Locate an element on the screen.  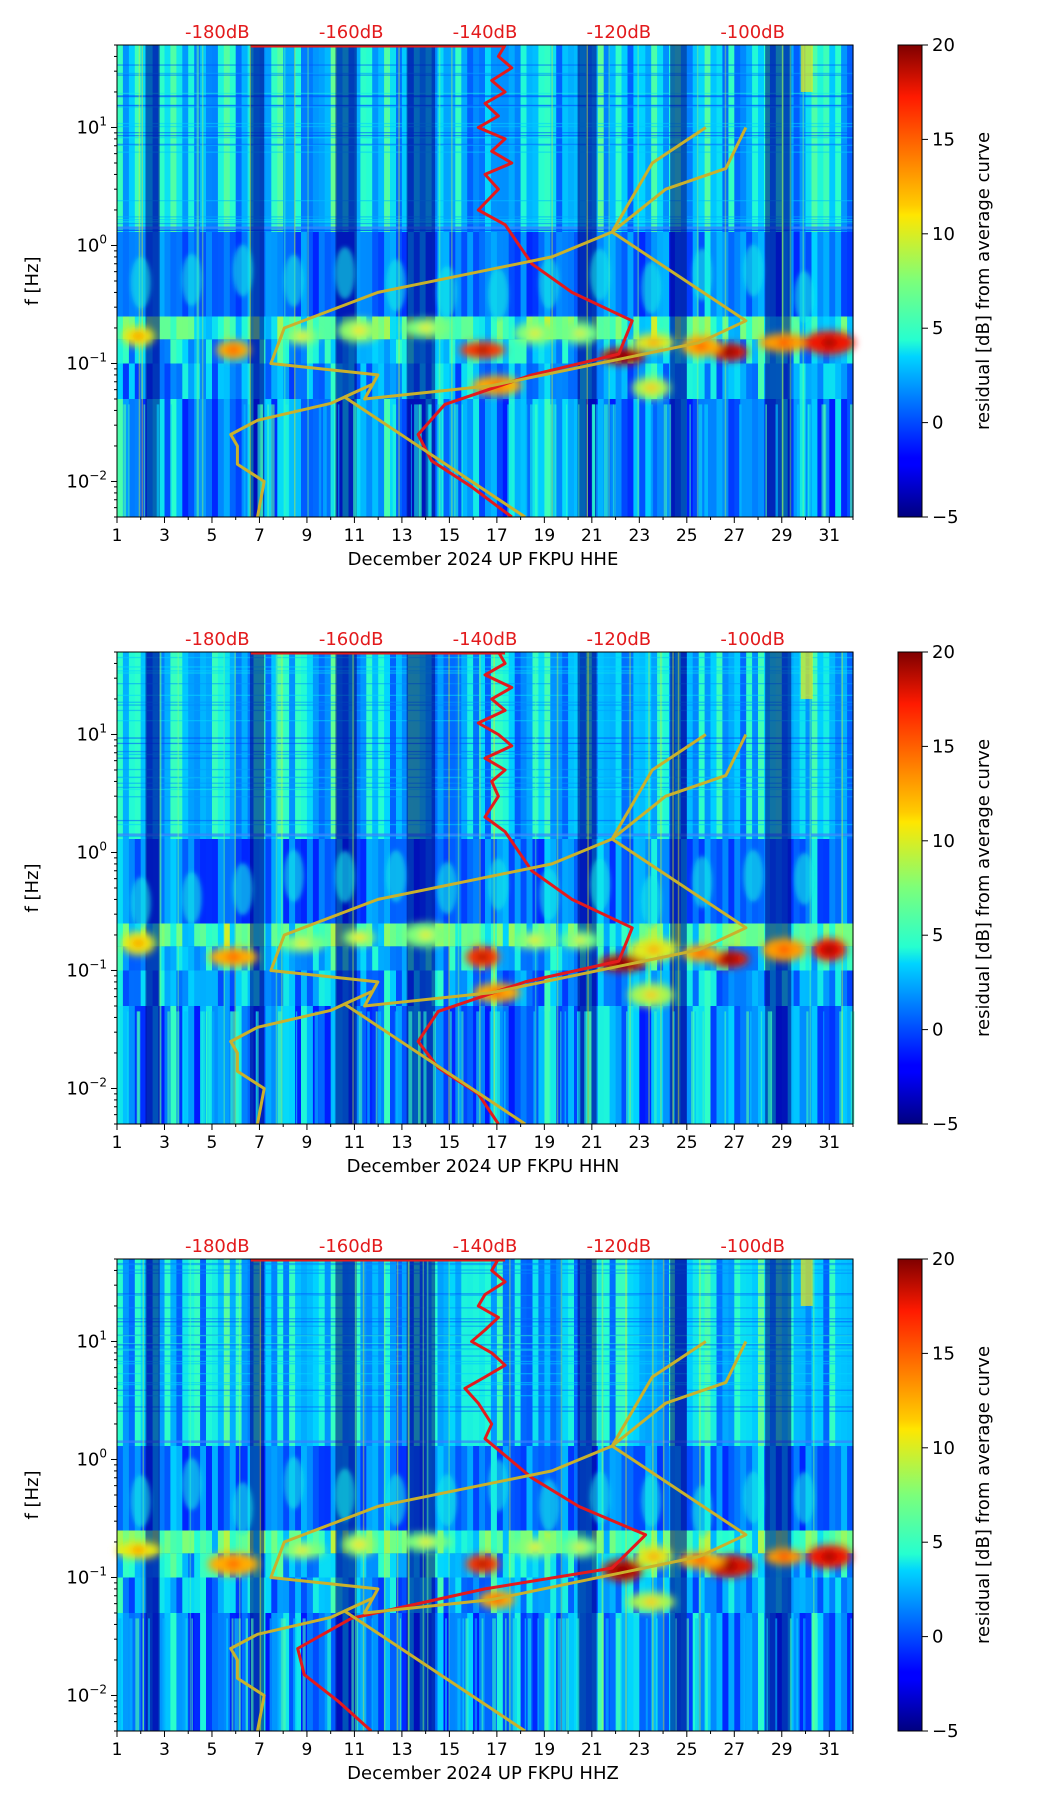
x-tick-label: 17 is located at coordinates (497, 536).